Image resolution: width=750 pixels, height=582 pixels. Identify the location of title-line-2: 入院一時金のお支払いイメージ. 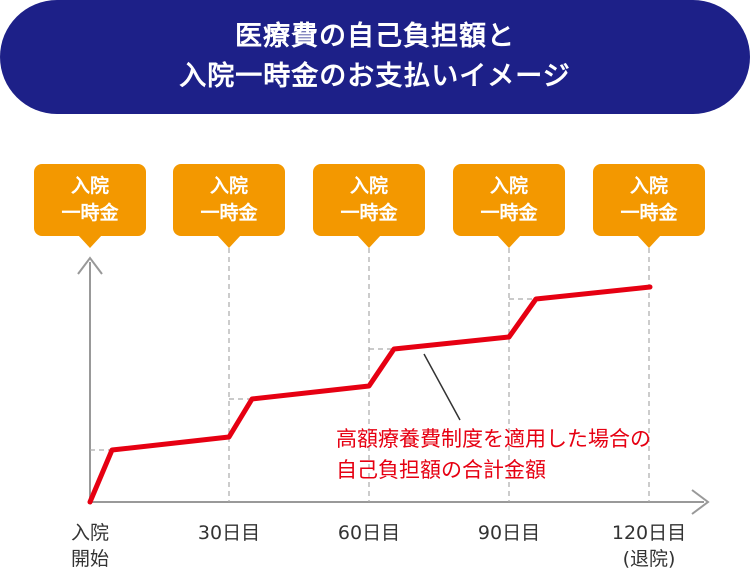
(375, 76).